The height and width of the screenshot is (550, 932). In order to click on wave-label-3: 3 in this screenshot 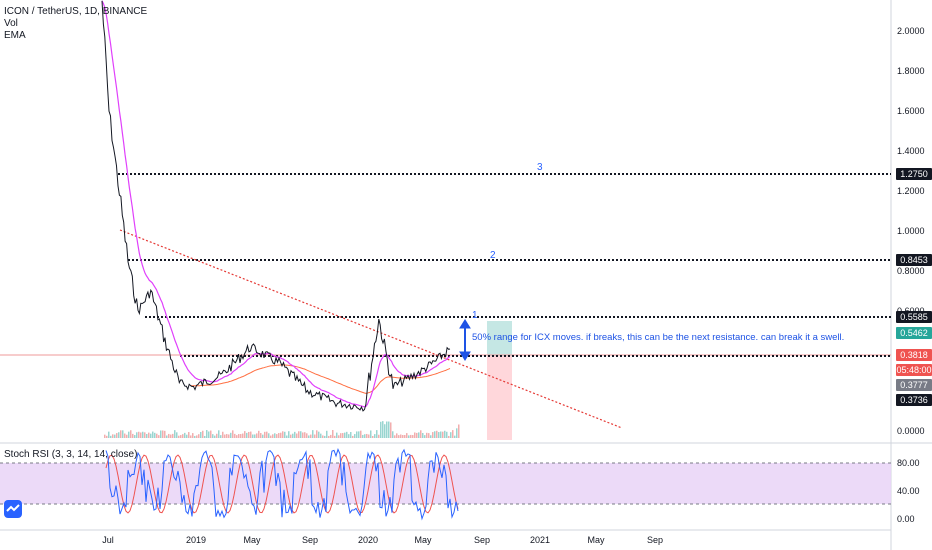, I will do `click(540, 167)`.